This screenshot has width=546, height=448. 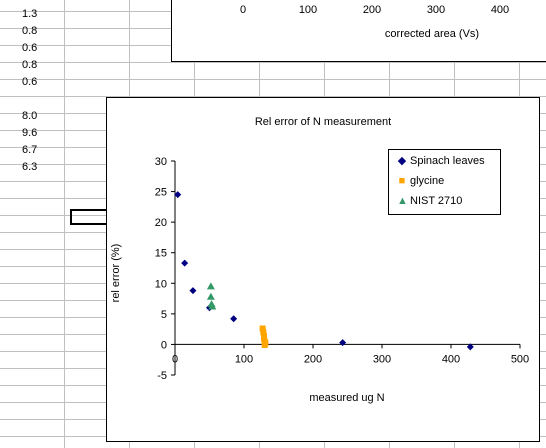 What do you see at coordinates (116, 273) in the screenshot?
I see `y-axis-title: rel error (%)` at bounding box center [116, 273].